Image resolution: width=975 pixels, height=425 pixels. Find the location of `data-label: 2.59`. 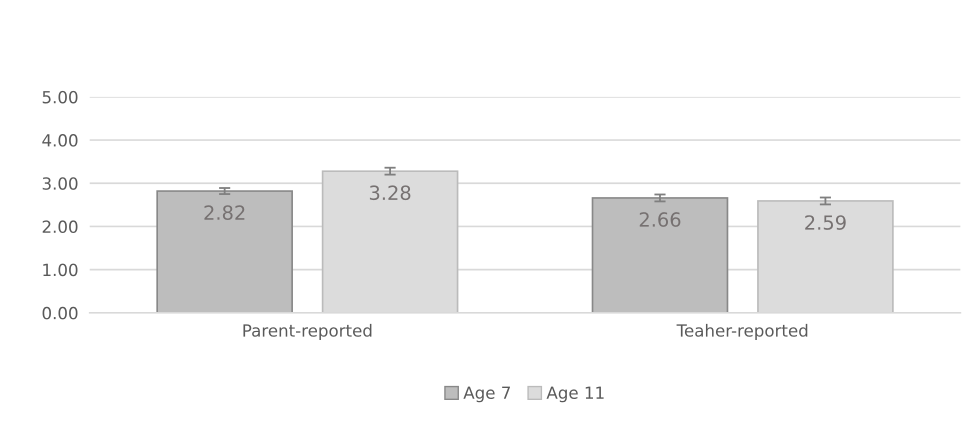

data-label: 2.59 is located at coordinates (825, 222).